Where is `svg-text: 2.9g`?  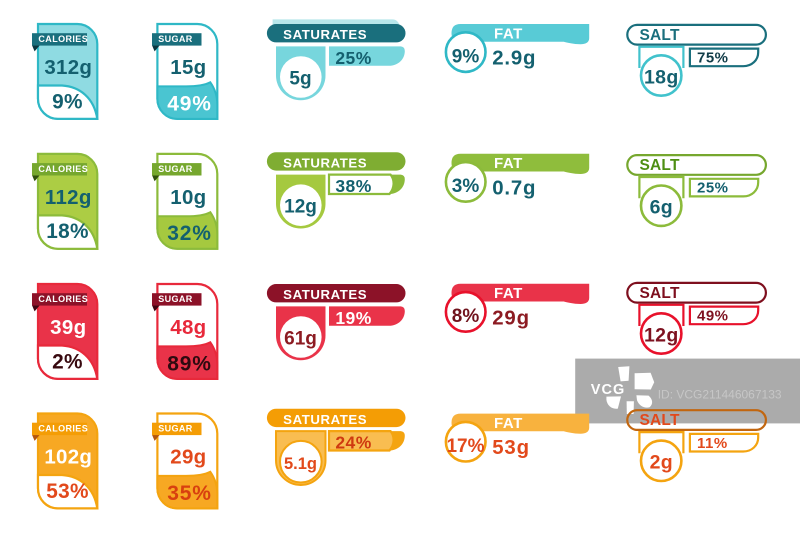 svg-text: 2.9g is located at coordinates (514, 59).